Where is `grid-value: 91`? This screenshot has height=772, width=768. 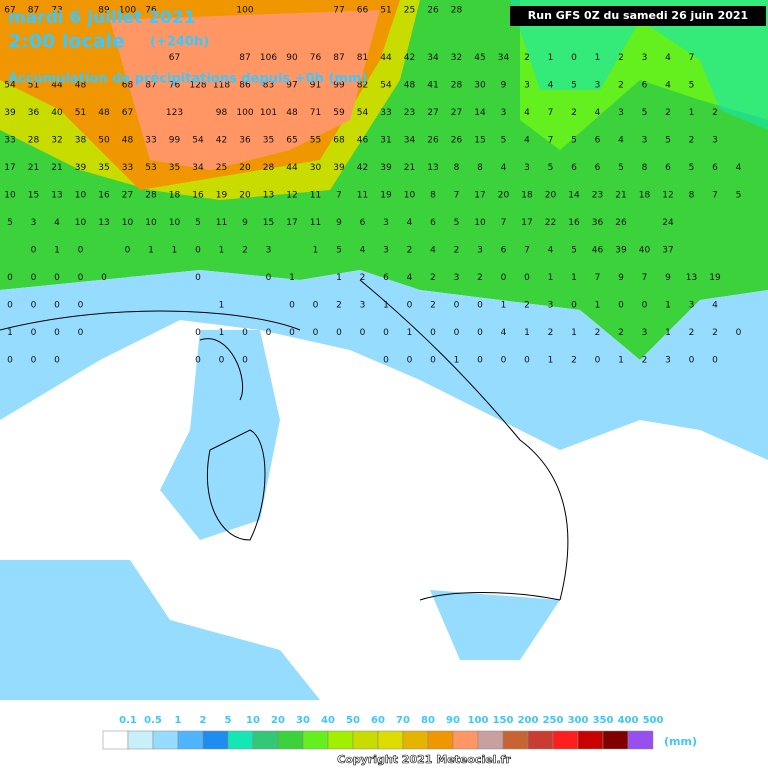 grid-value: 91 is located at coordinates (315, 86).